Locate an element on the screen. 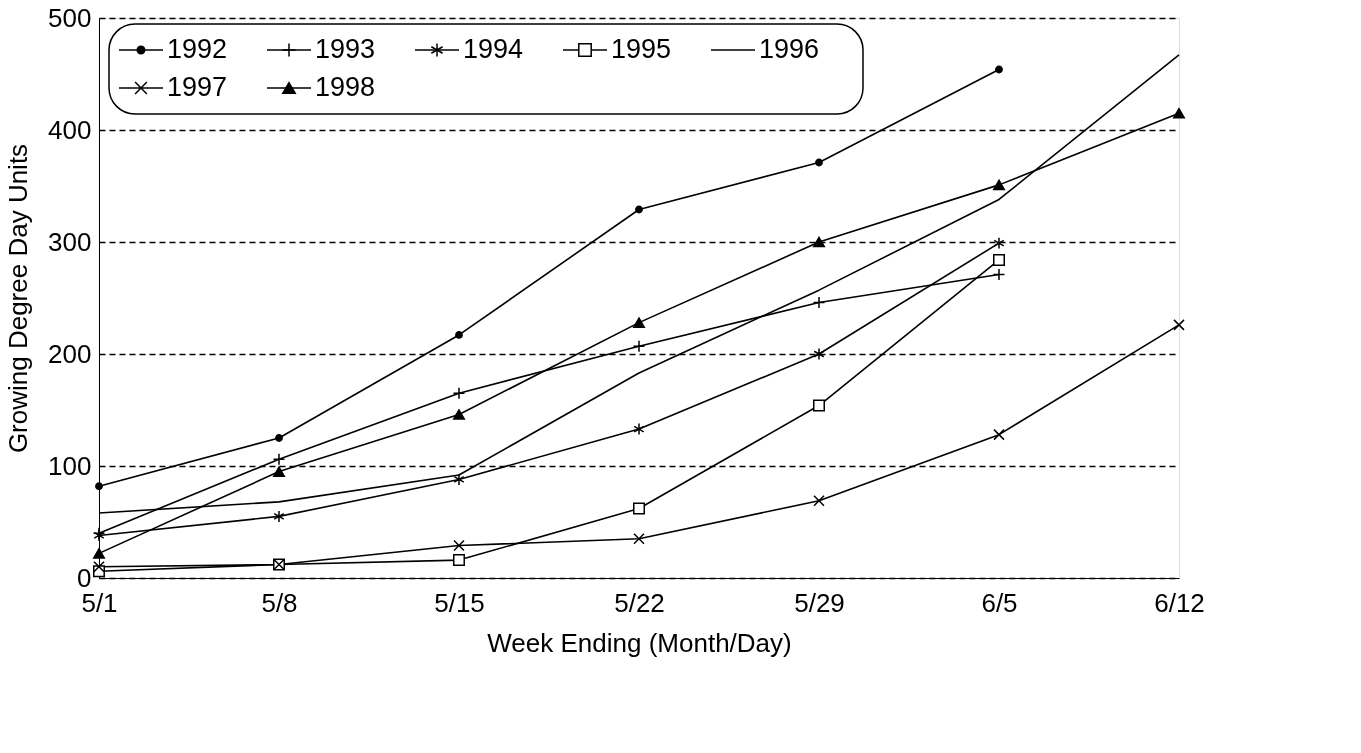 This screenshot has width=1361, height=753. x-tick-label: 5/22 is located at coordinates (639, 602).